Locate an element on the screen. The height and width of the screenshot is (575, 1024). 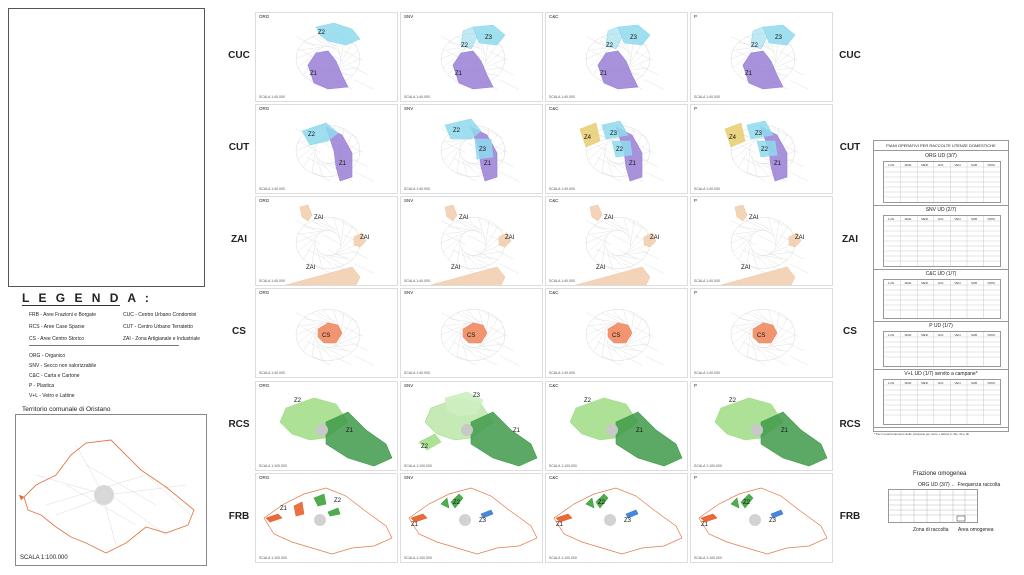
row-label-right-zai: ZAI is located at coordinates (850, 239).